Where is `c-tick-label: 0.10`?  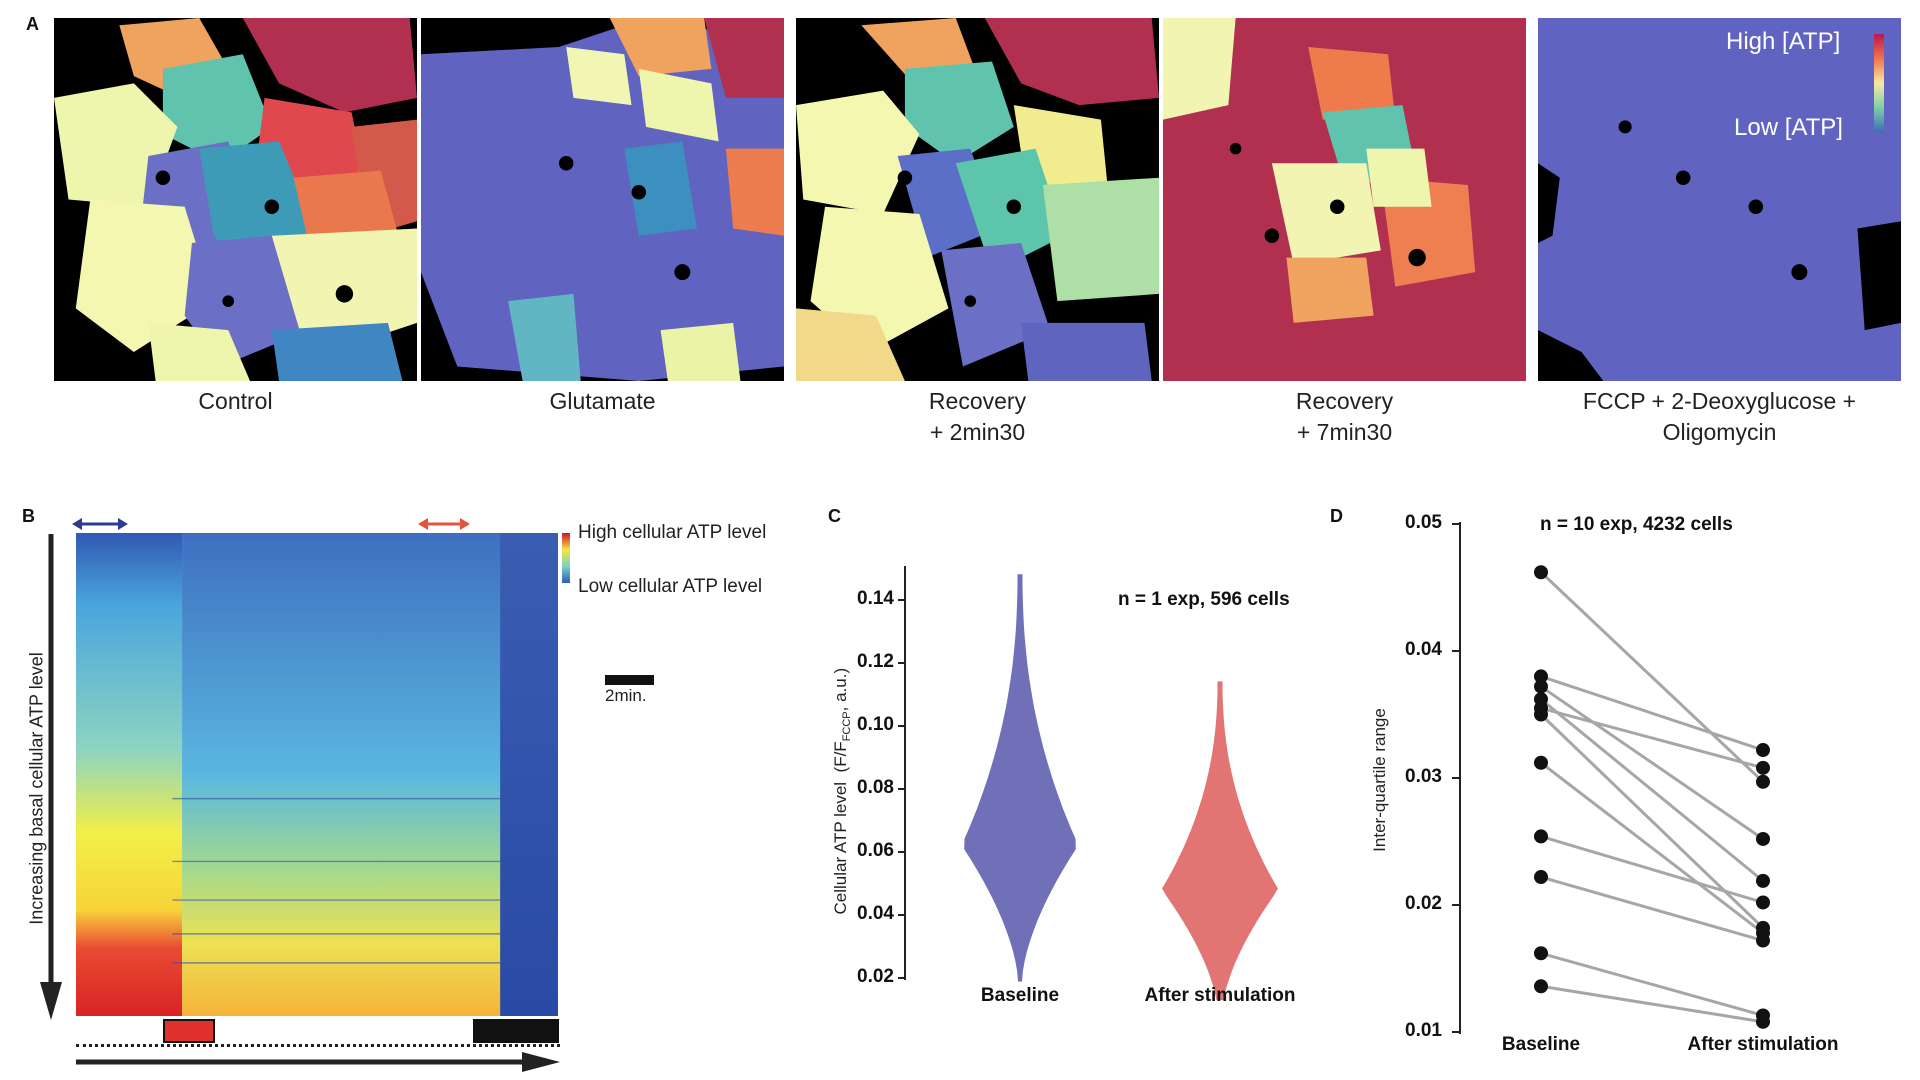 c-tick-label: 0.10 is located at coordinates (875, 724).